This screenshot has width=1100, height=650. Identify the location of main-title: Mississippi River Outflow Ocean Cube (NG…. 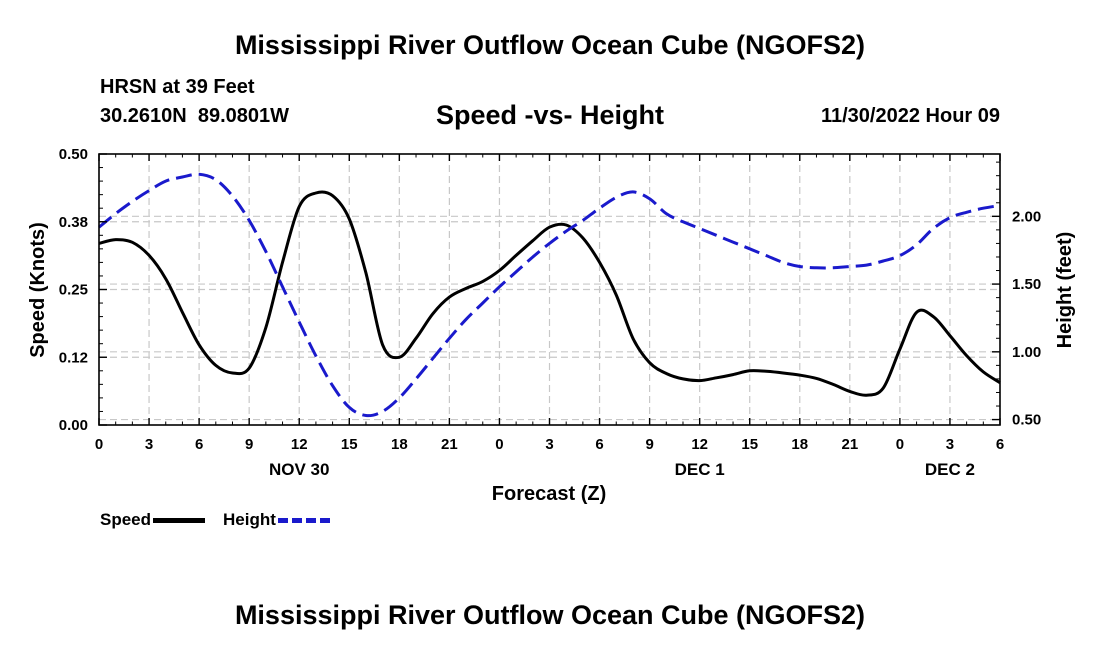
(550, 45).